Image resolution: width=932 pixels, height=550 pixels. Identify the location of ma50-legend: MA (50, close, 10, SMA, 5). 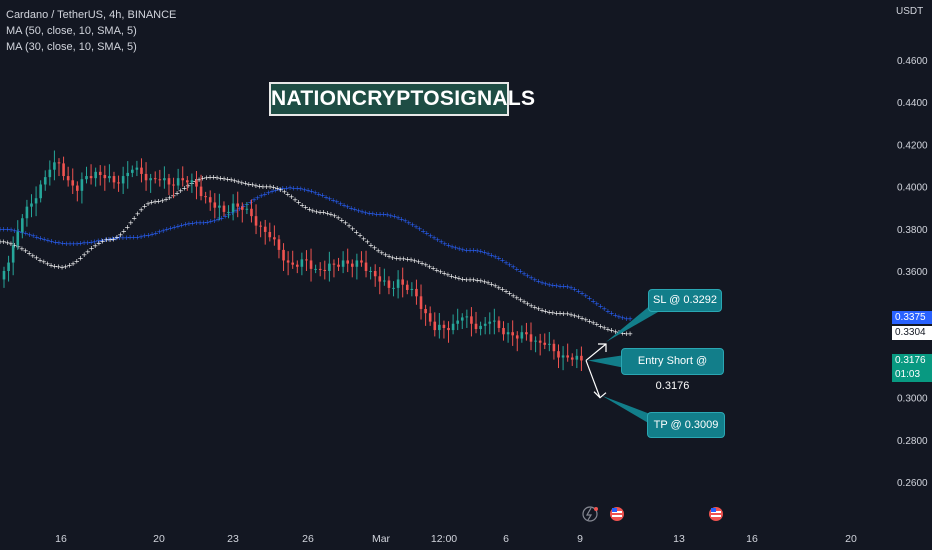
(71, 31).